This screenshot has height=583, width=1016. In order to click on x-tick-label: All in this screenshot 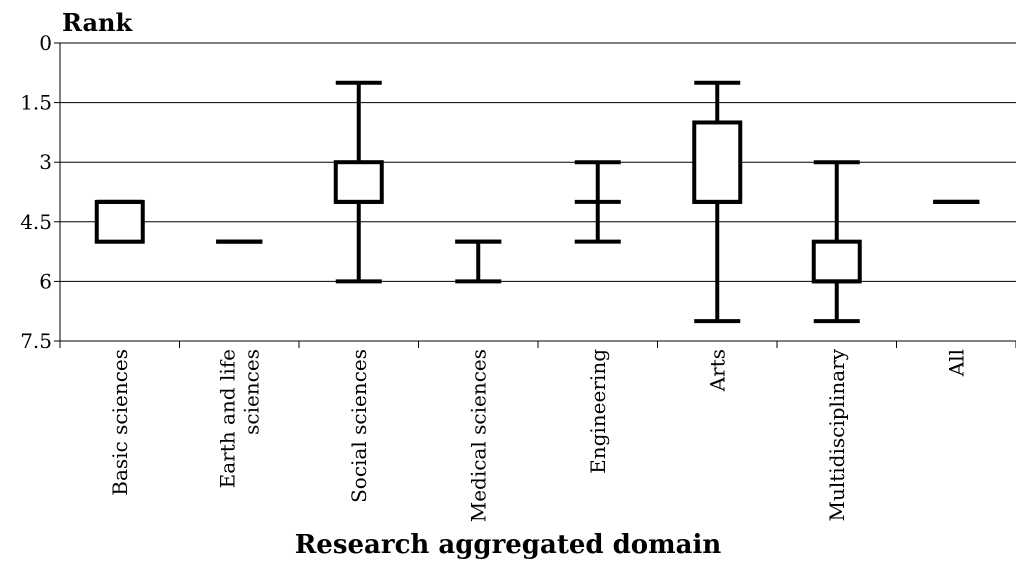, I will do `click(956, 363)`.